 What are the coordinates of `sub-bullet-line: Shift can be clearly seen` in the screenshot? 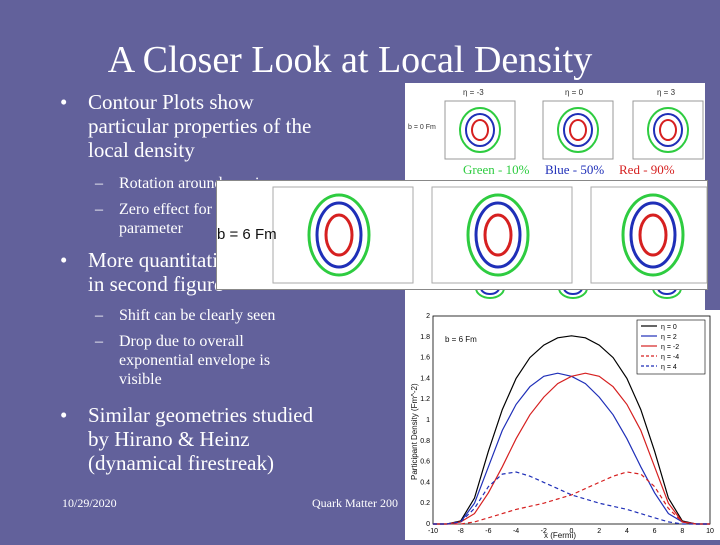 It's located at (197, 315).